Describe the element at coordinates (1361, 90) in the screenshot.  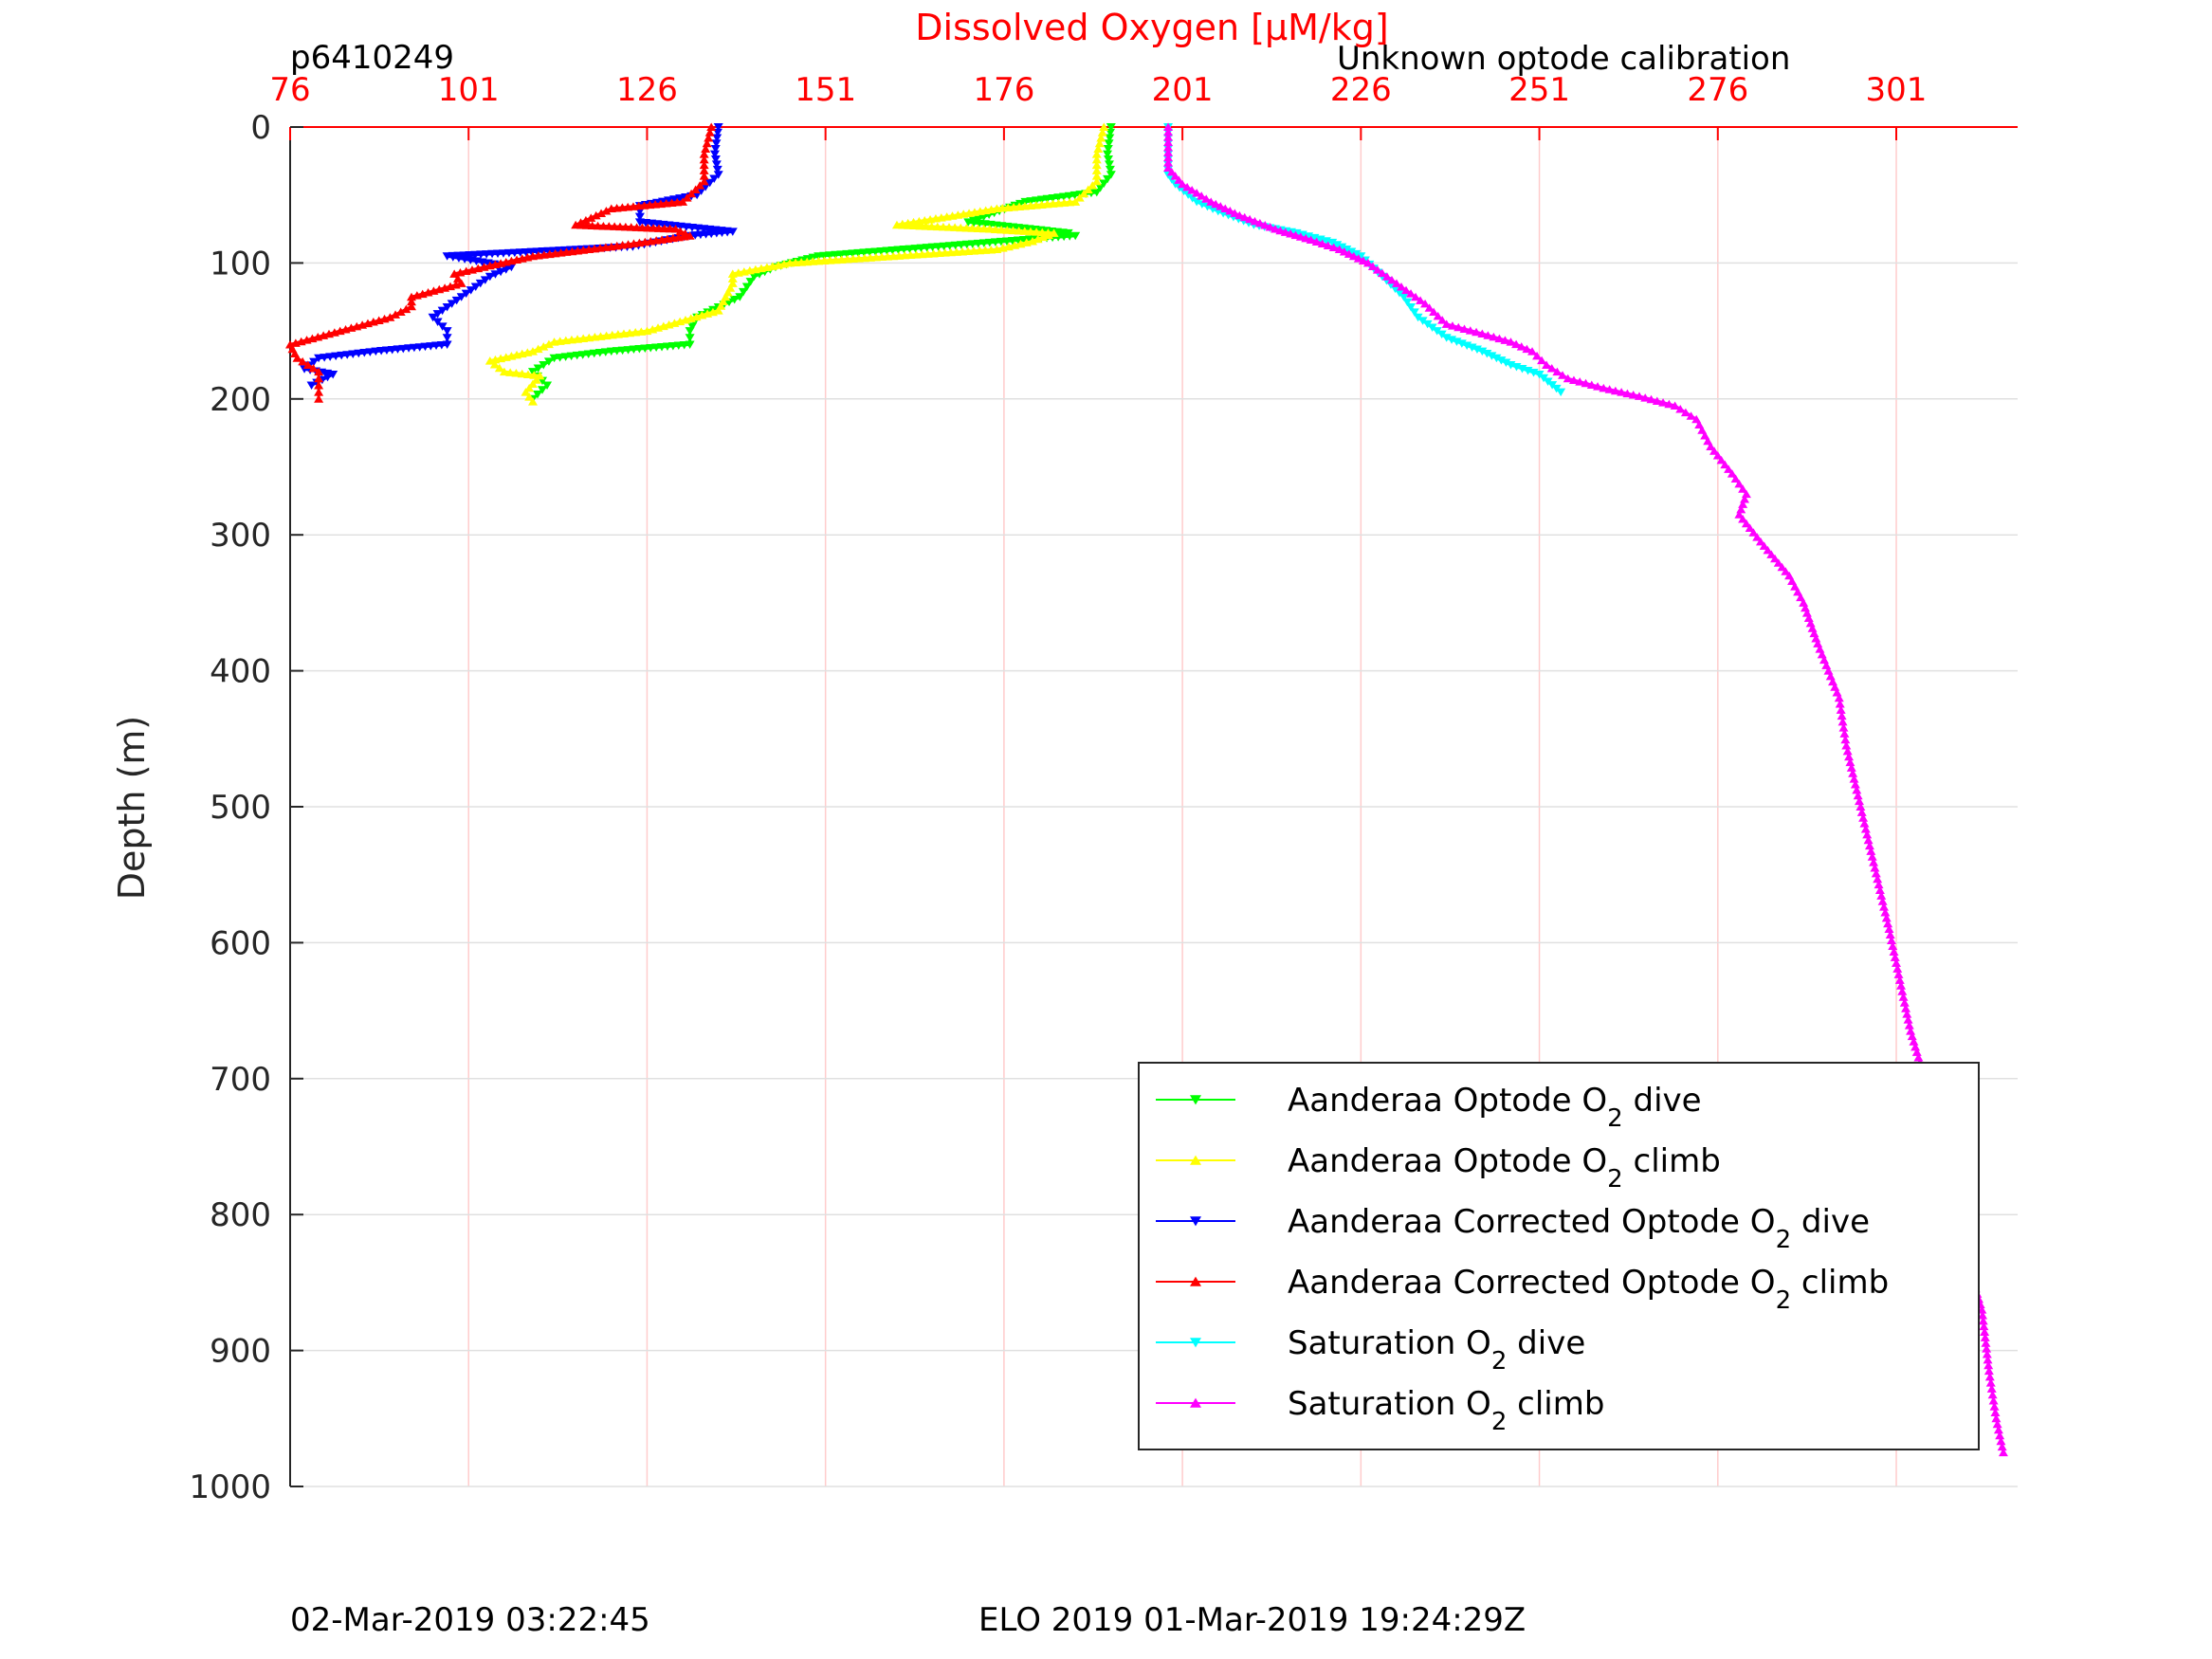
I see `x-tick-label: 226` at that location.